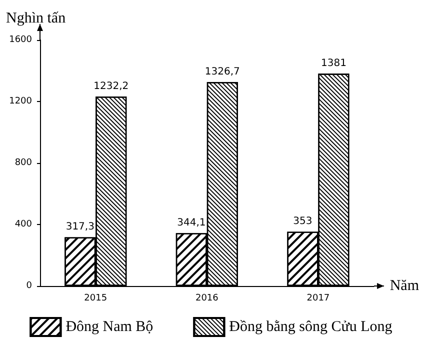  I want to click on y-tick-label: 800, so click(23, 163).